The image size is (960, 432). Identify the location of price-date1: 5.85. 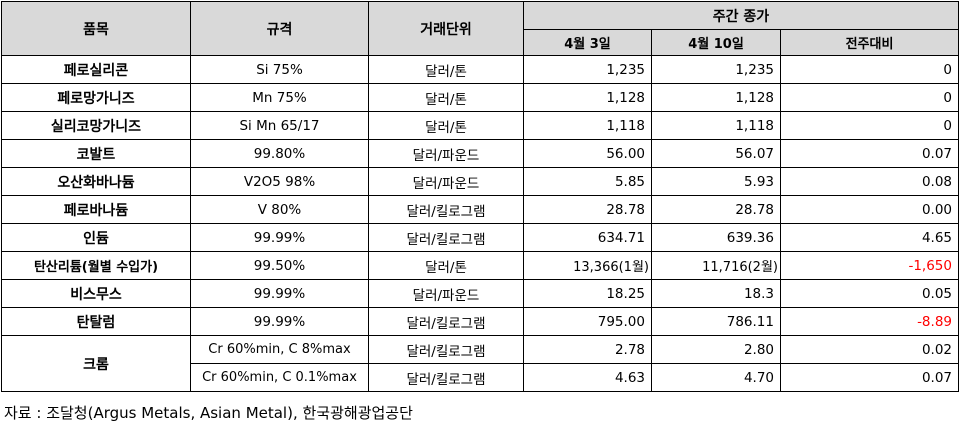
(587, 181).